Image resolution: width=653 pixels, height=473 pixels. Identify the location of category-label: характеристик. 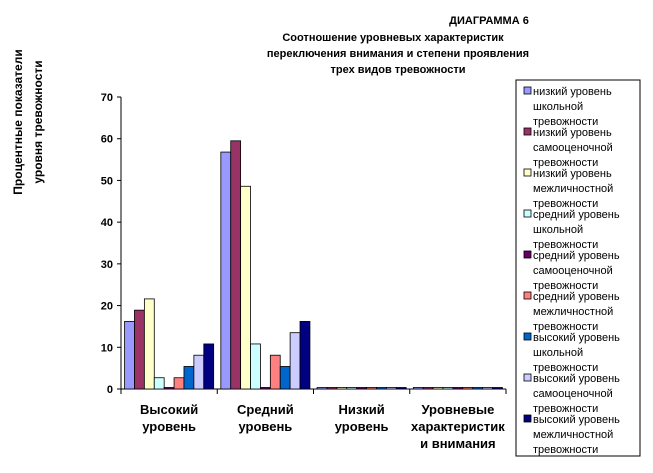
(458, 426).